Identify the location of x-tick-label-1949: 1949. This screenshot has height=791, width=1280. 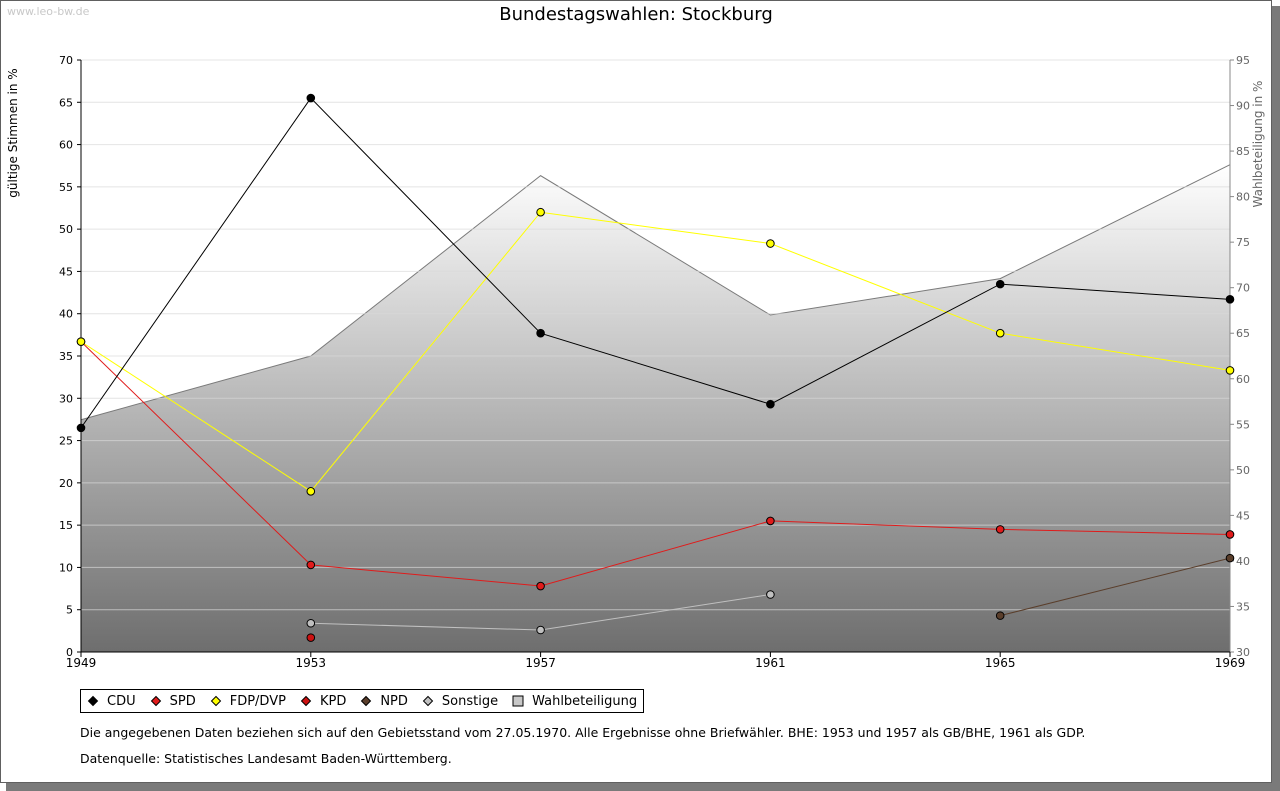
(81, 663).